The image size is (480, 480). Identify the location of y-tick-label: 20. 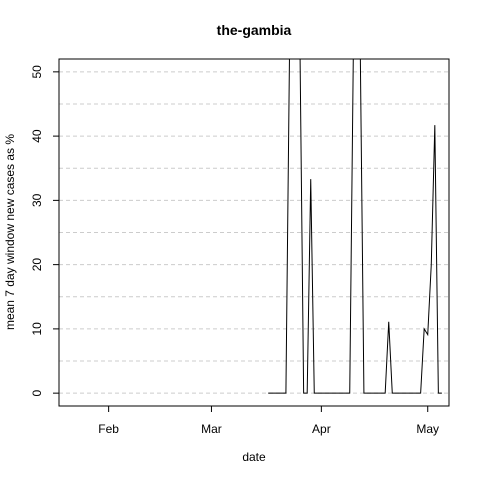
(37, 265).